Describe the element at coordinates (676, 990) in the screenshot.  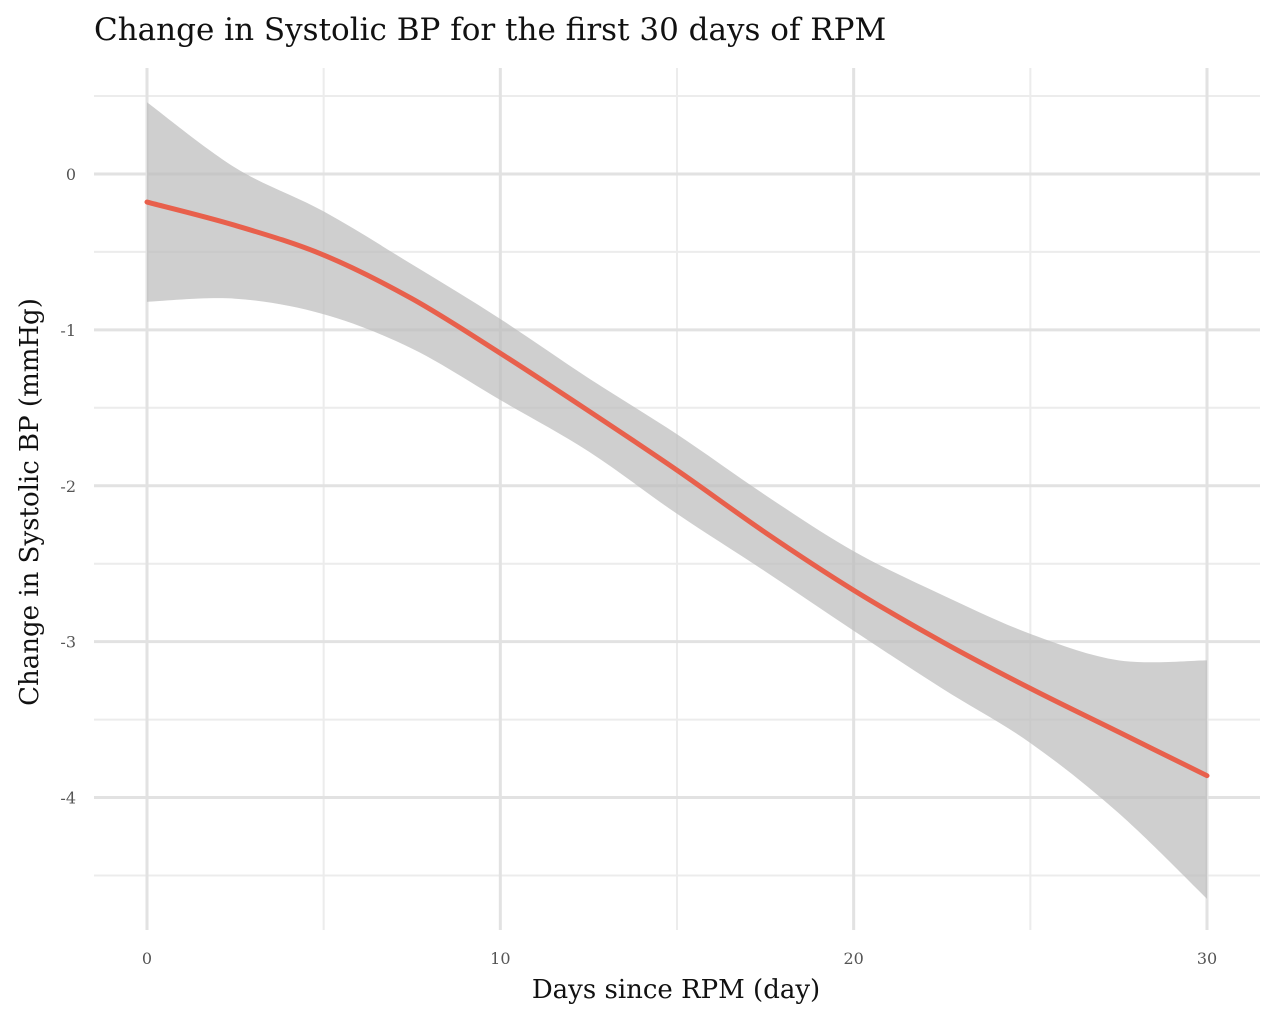
I see `x-axis-label: Days since RPM (day)` at that location.